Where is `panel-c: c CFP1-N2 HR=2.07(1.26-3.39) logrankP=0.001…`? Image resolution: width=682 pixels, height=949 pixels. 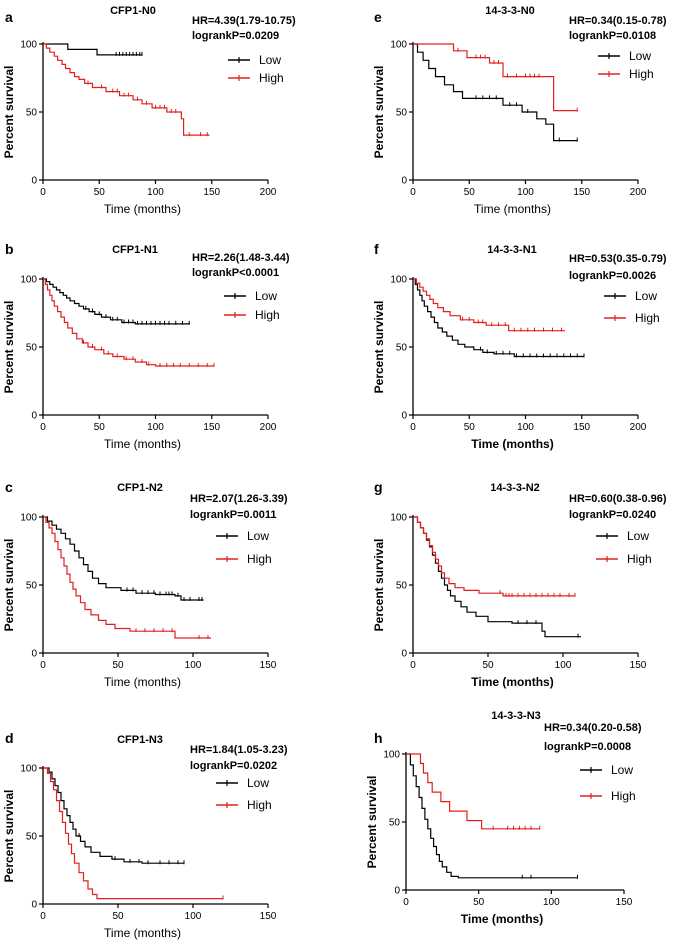 panel-c: c CFP1-N2 HR=2.07(1.26-3.39) logrankP=0.001… is located at coordinates (145, 584).